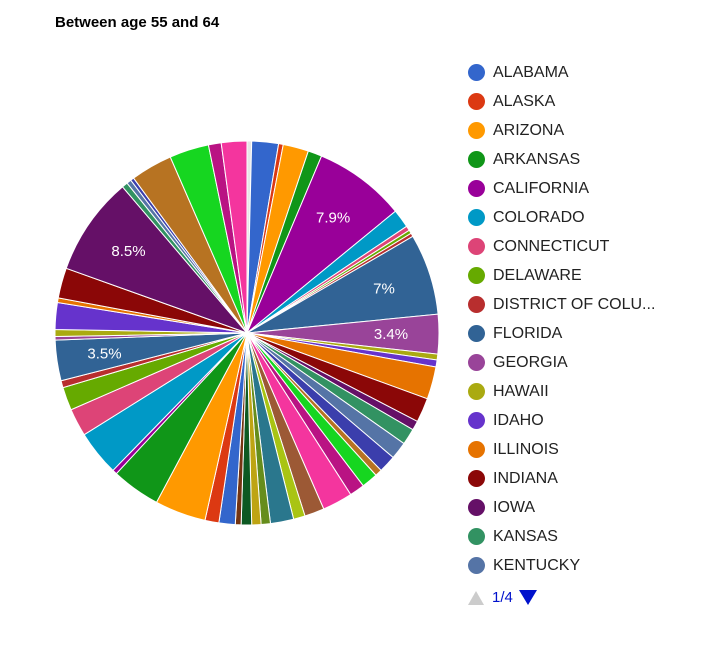 The image size is (701, 658). Describe the element at coordinates (525, 536) in the screenshot. I see `legend-label: KANSAS` at that location.